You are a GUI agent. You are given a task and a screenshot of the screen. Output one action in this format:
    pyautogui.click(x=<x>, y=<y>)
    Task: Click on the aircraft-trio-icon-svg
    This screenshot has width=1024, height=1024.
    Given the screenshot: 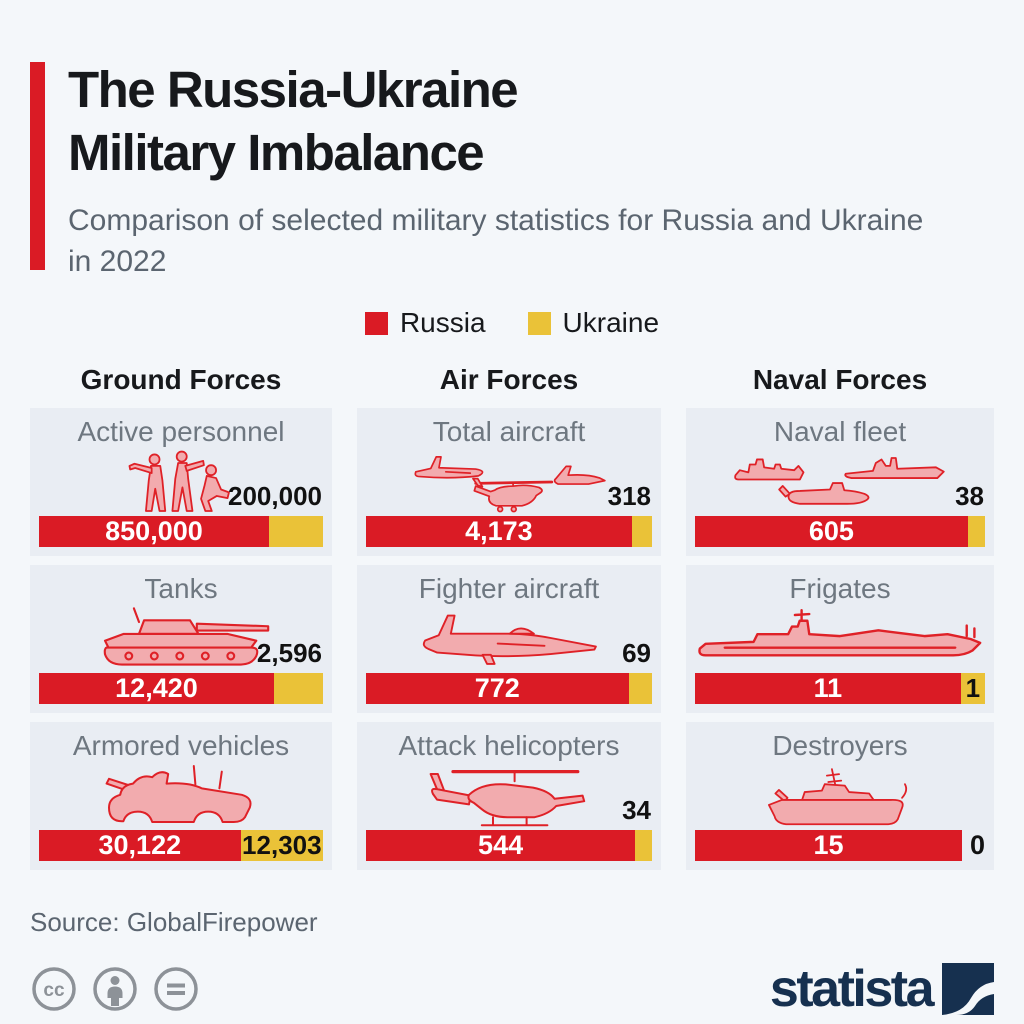 What is the action you would take?
    pyautogui.click(x=510, y=484)
    